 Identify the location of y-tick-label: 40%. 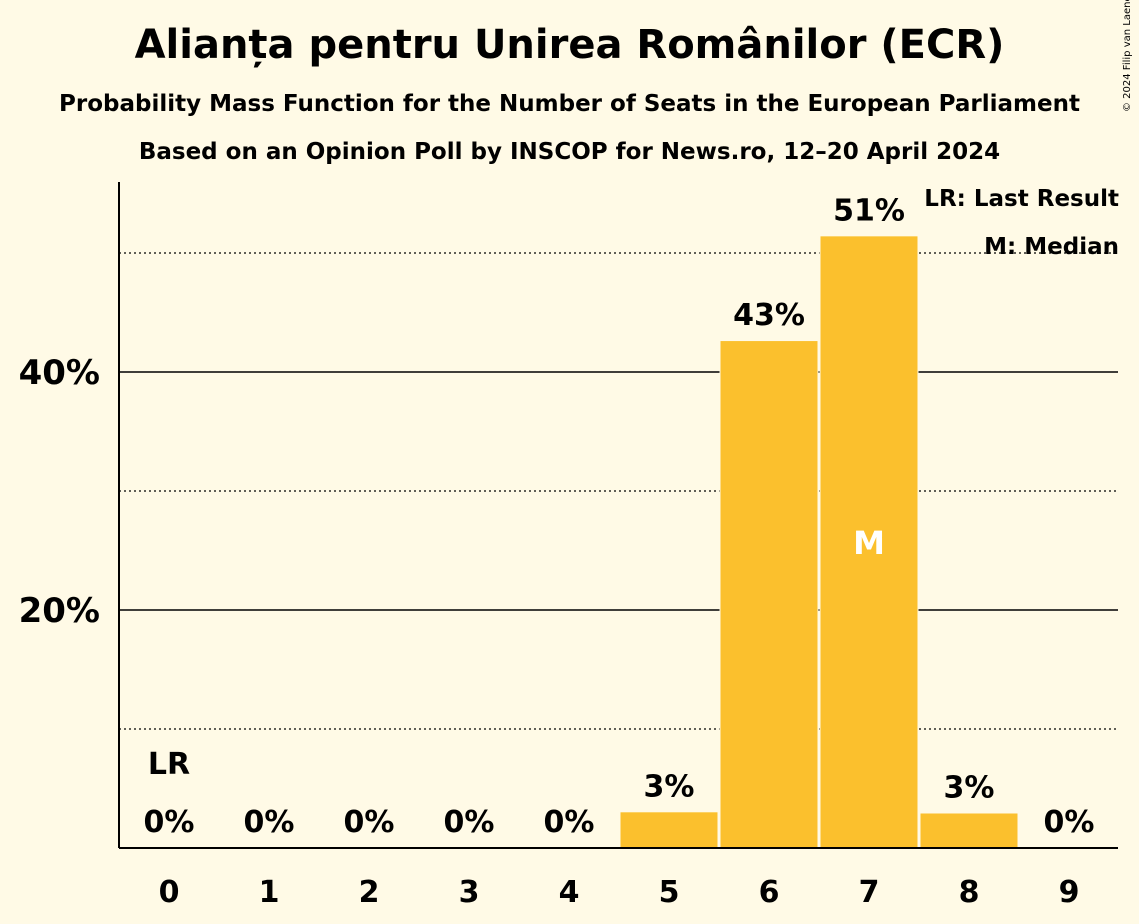
(59, 373).